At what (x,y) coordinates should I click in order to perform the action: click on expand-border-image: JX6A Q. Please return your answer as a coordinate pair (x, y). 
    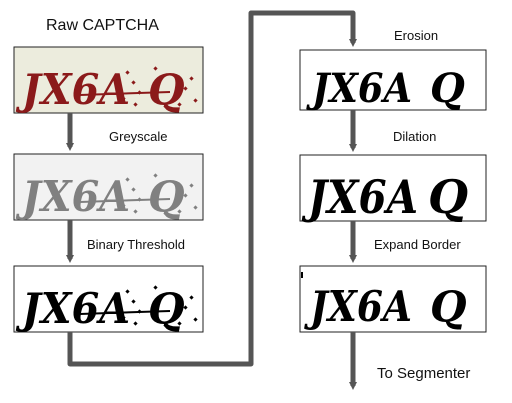
    Looking at the image, I should click on (393, 299).